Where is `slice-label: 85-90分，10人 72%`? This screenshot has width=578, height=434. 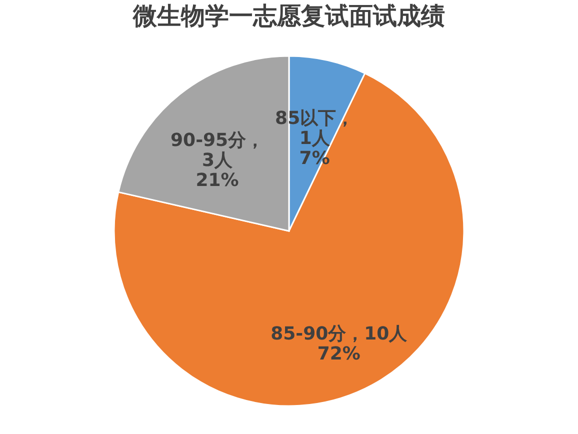 slice-label: 85-90分，10人 72% is located at coordinates (339, 344).